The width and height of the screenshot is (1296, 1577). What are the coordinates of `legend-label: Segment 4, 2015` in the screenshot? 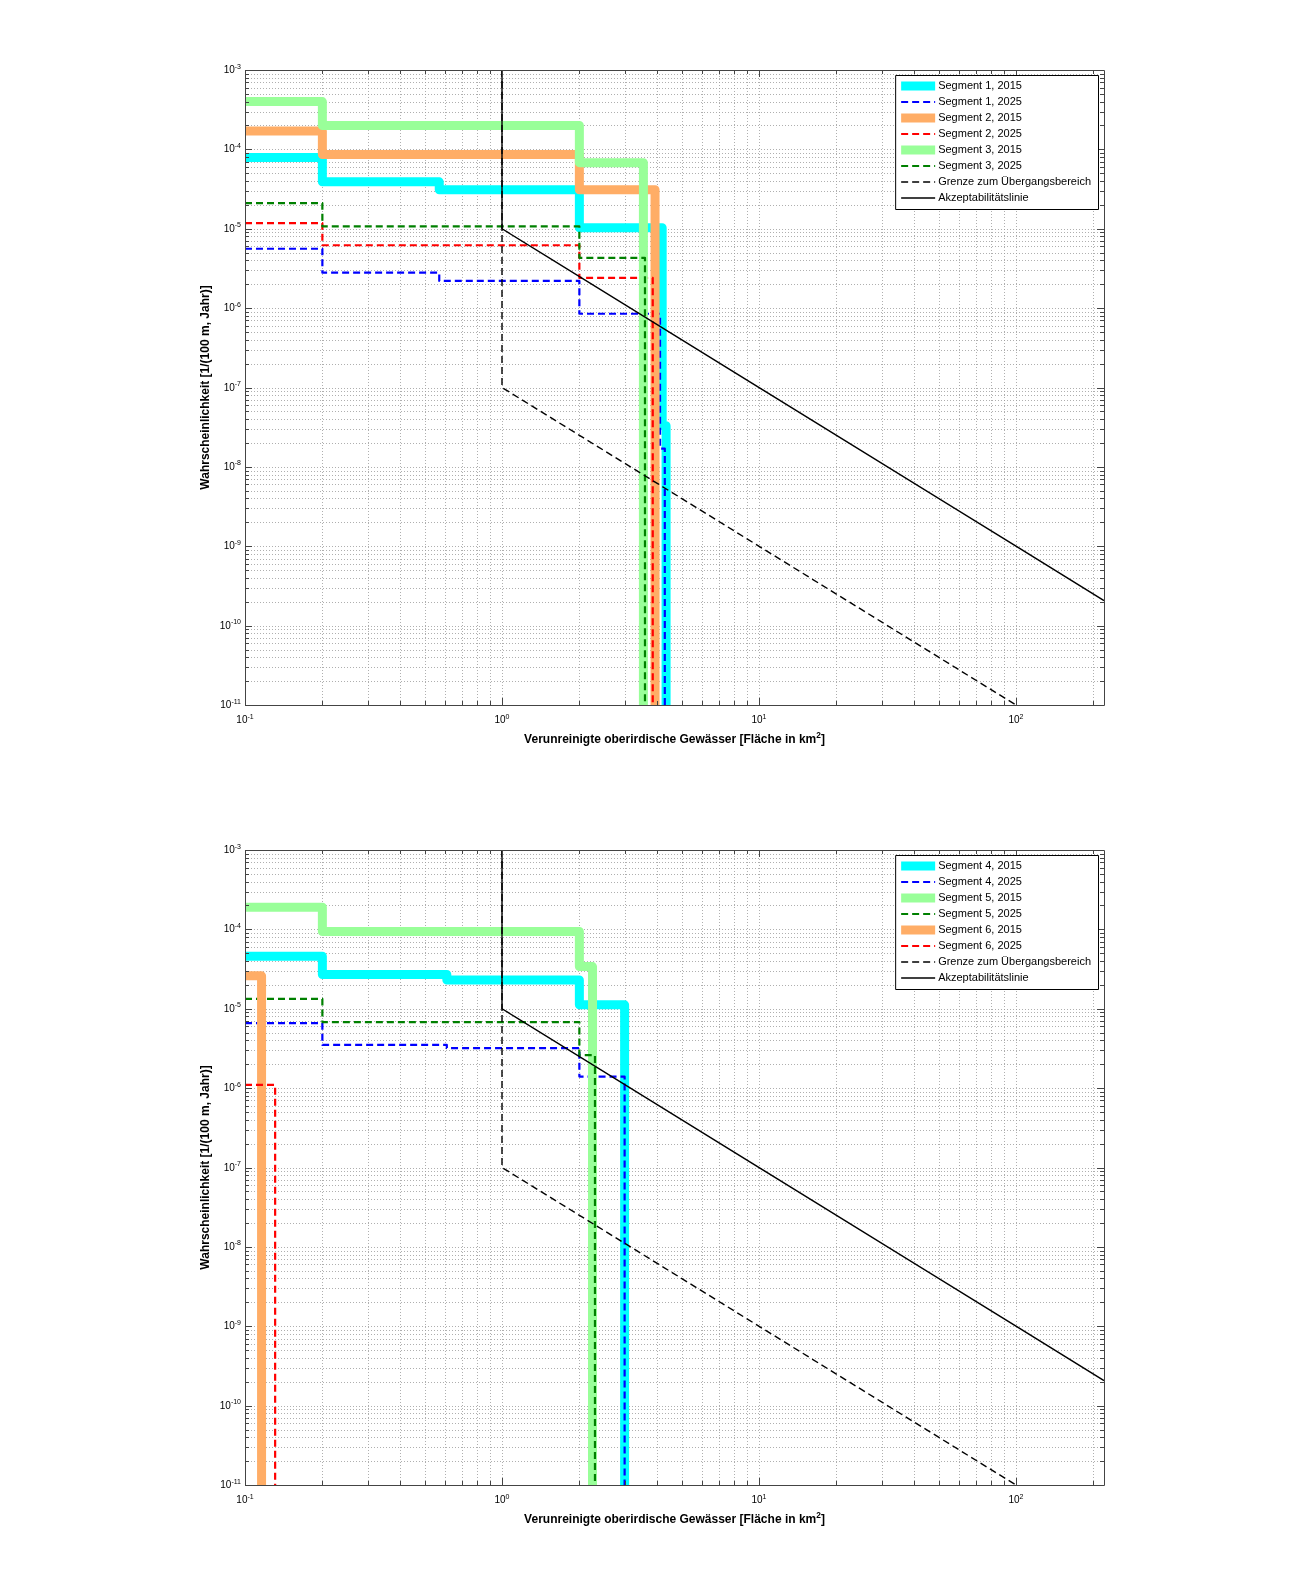 It's located at (980, 865).